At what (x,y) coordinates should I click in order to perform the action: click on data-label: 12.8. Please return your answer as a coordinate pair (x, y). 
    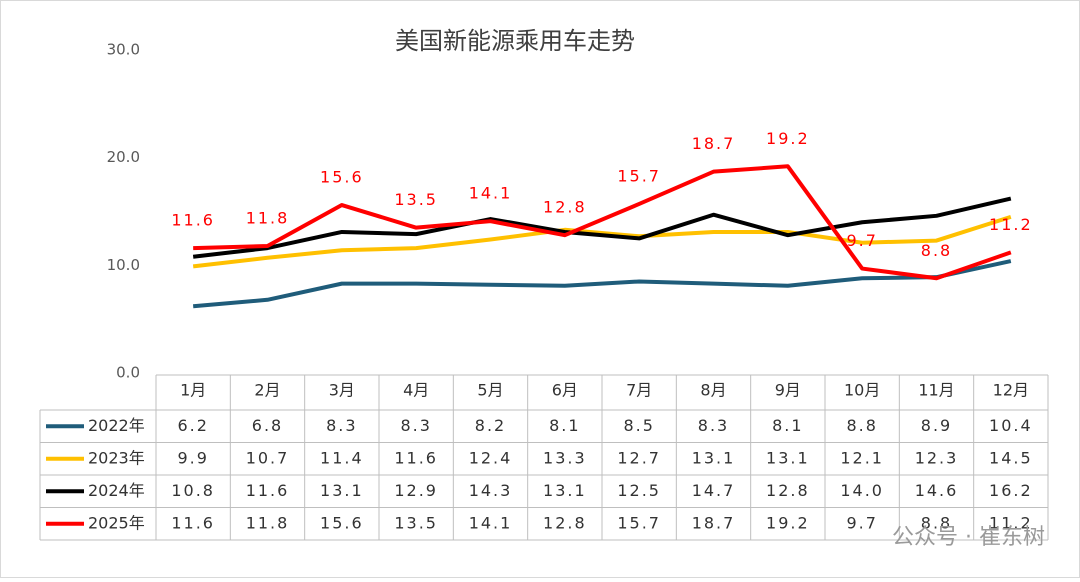
    Looking at the image, I should click on (565, 207).